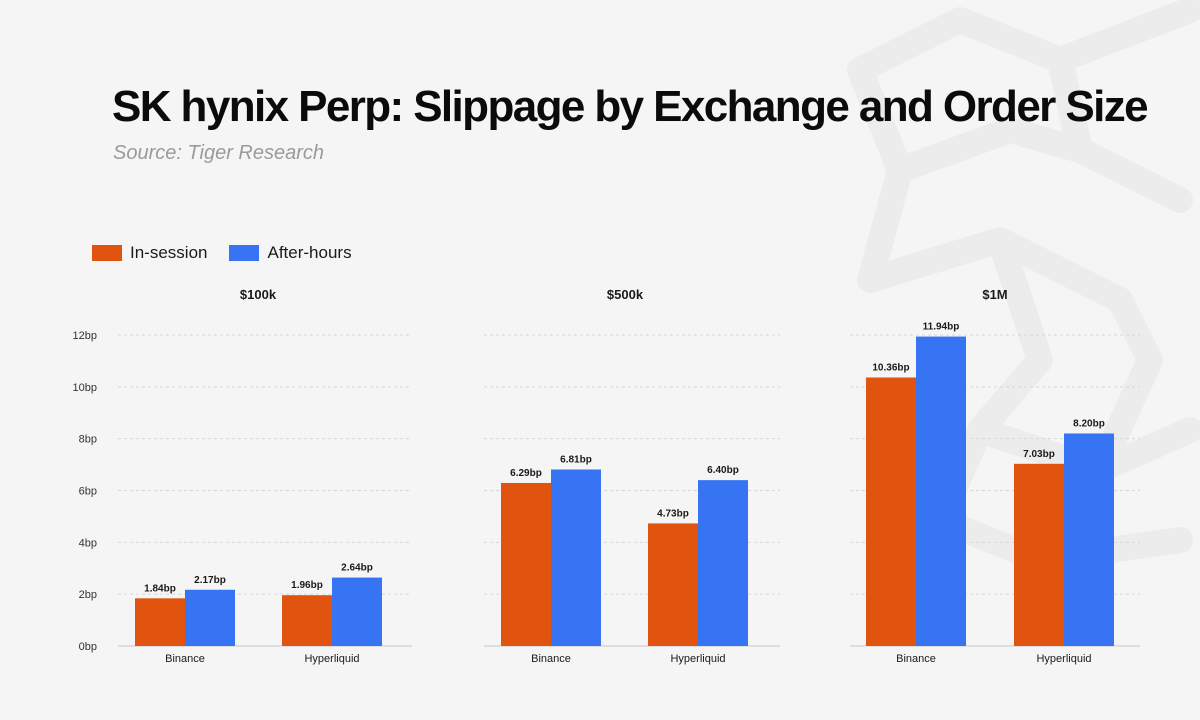 This screenshot has height=720, width=1200. Describe the element at coordinates (309, 252) in the screenshot. I see `legend-label-after-hours: After-hours` at that location.